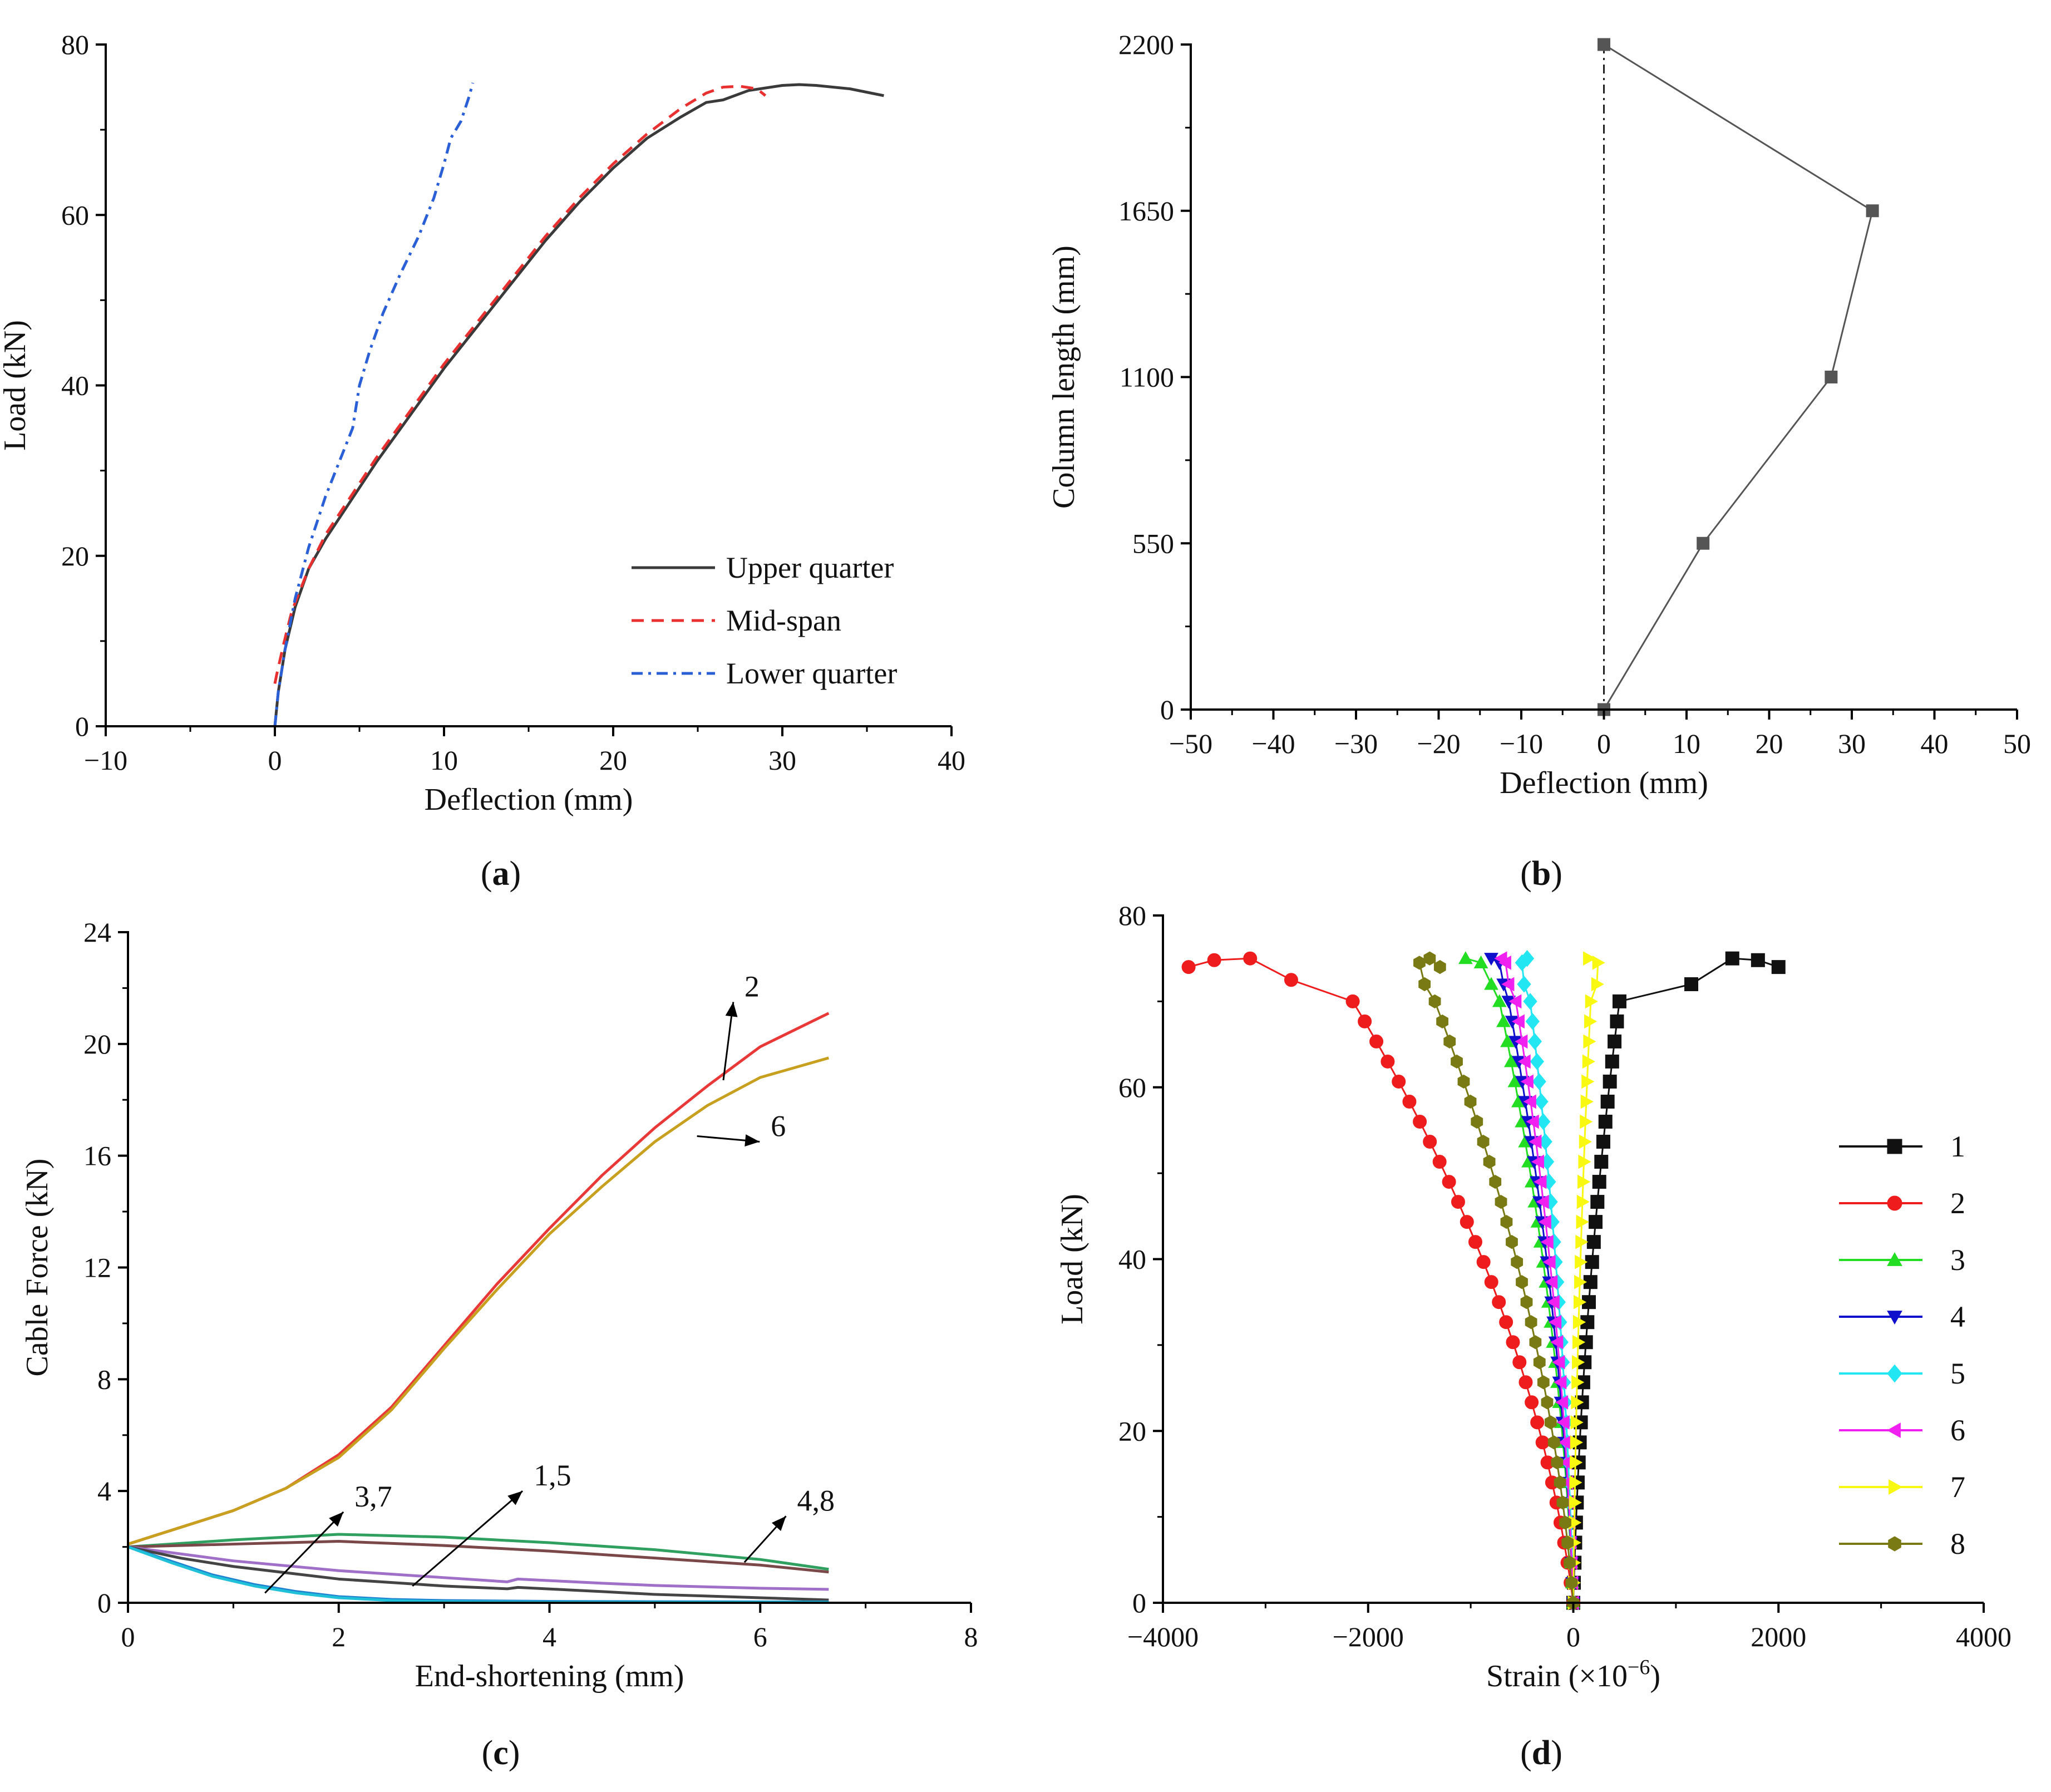 The height and width of the screenshot is (1792, 2051). I want to click on y-tick-label: 16, so click(97, 1155).